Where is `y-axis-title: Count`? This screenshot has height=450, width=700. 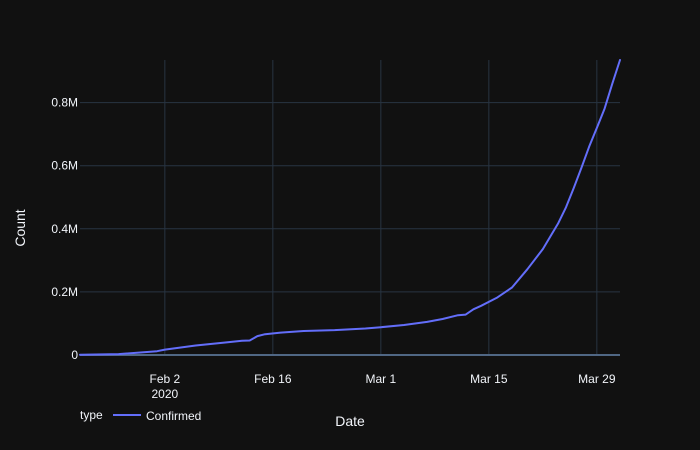
y-axis-title: Count is located at coordinates (20, 227).